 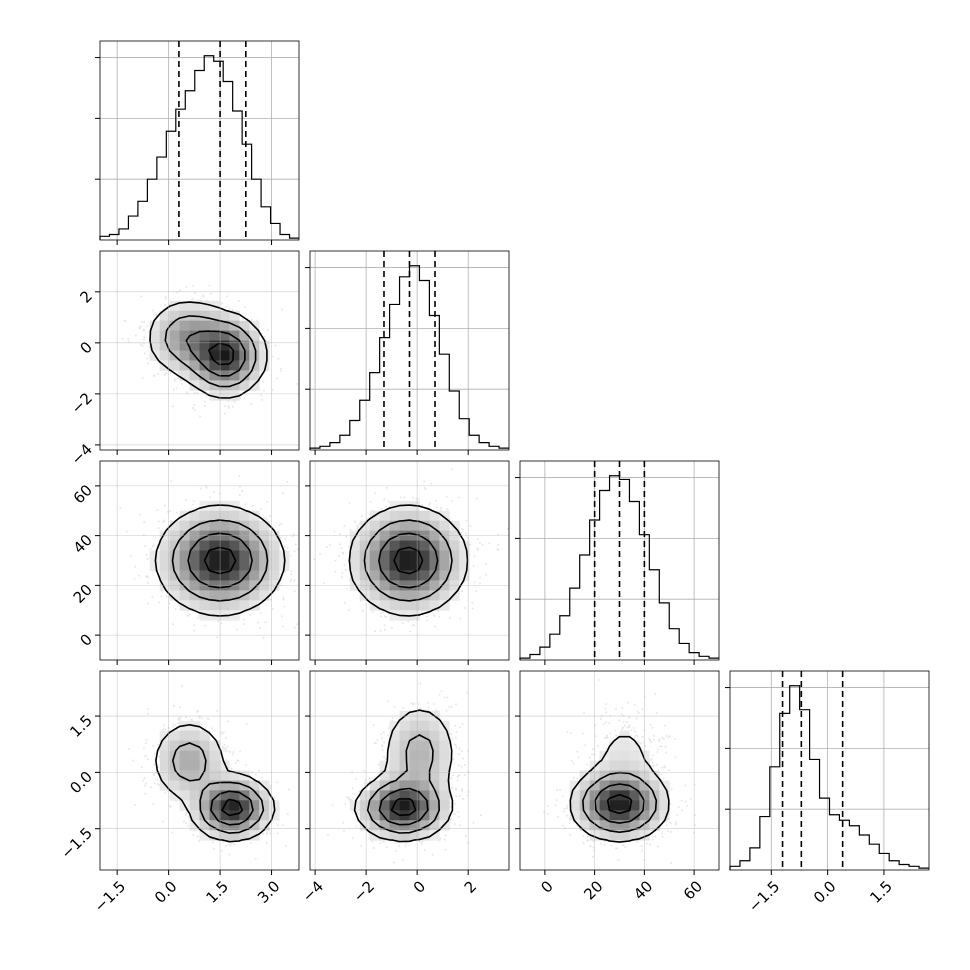 What do you see at coordinates (881, 892) in the screenshot?
I see `x-tick-label: 1.5` at bounding box center [881, 892].